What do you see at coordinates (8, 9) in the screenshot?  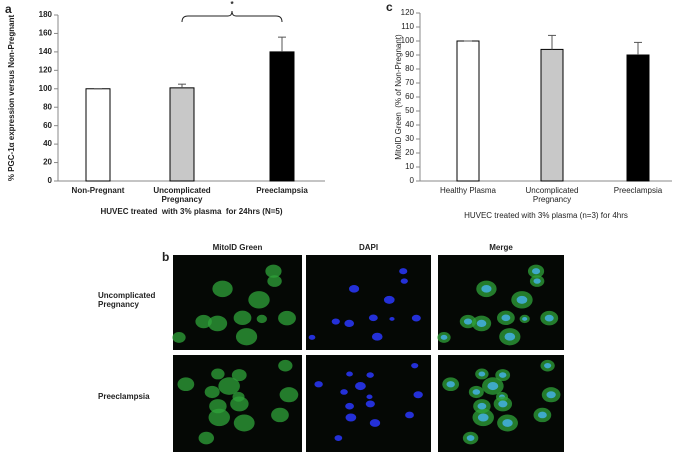 I see `panel-label: a` at bounding box center [8, 9].